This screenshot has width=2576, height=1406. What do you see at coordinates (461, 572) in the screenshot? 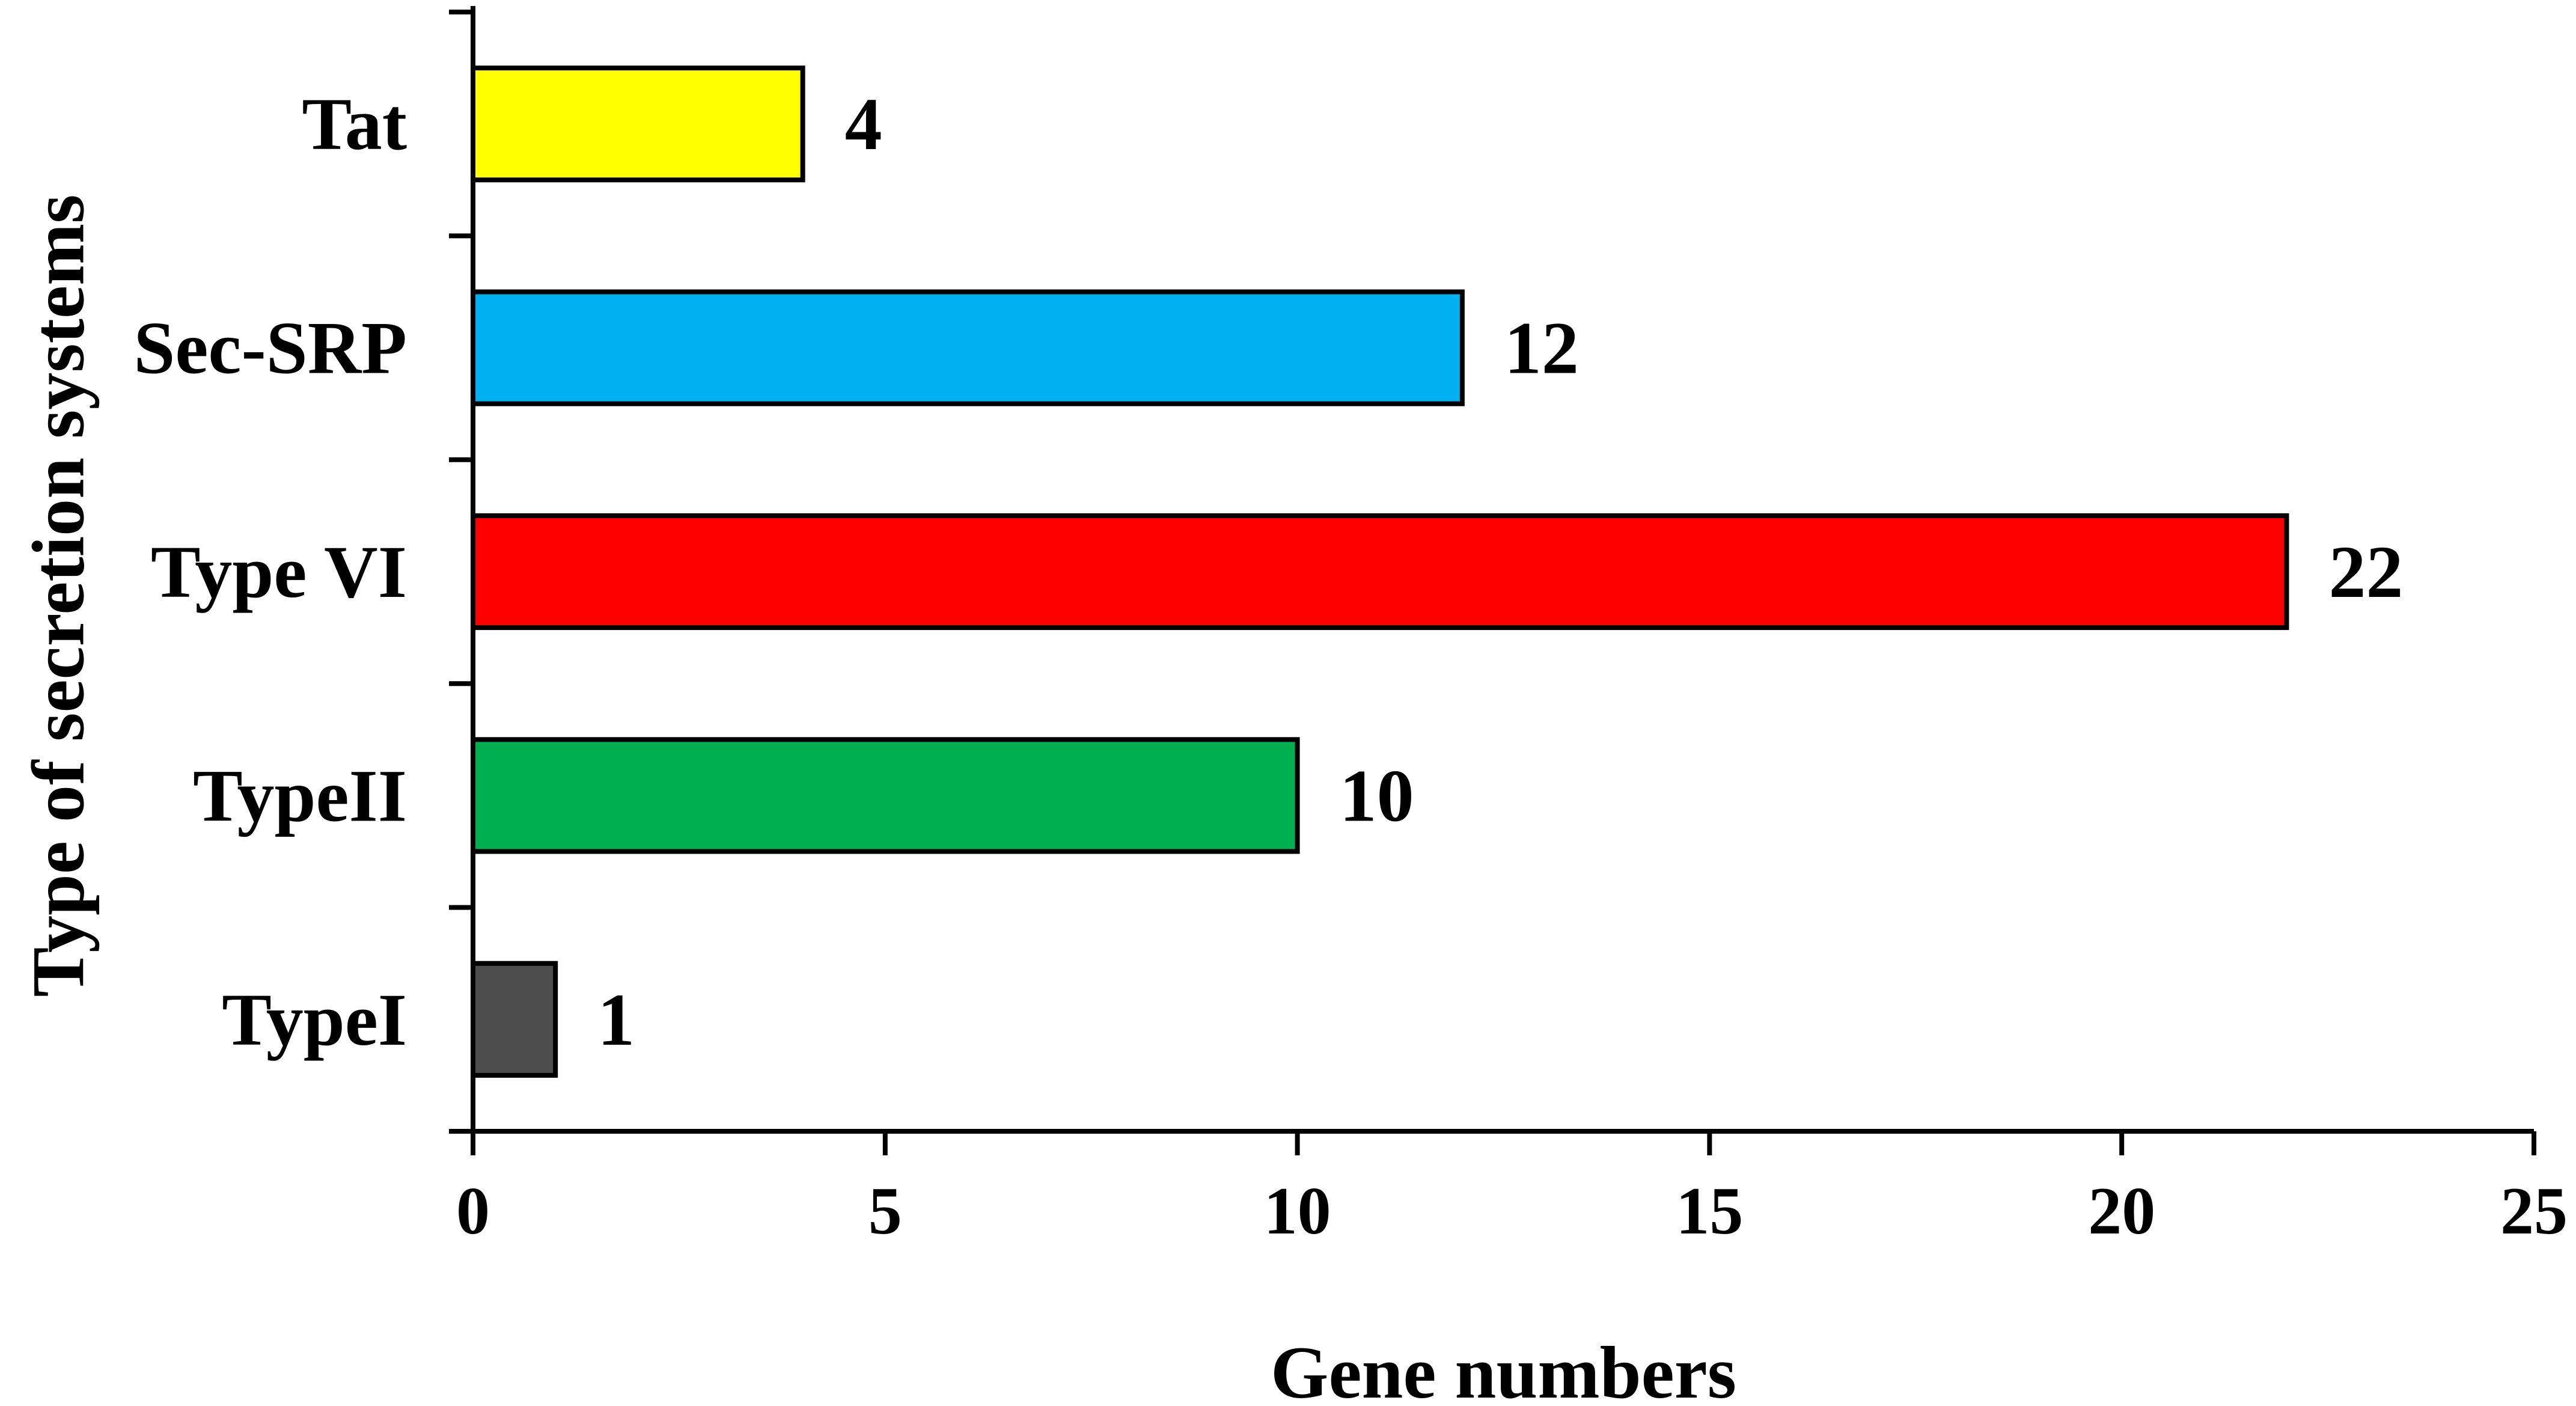
I see `y-ticks-group` at bounding box center [461, 572].